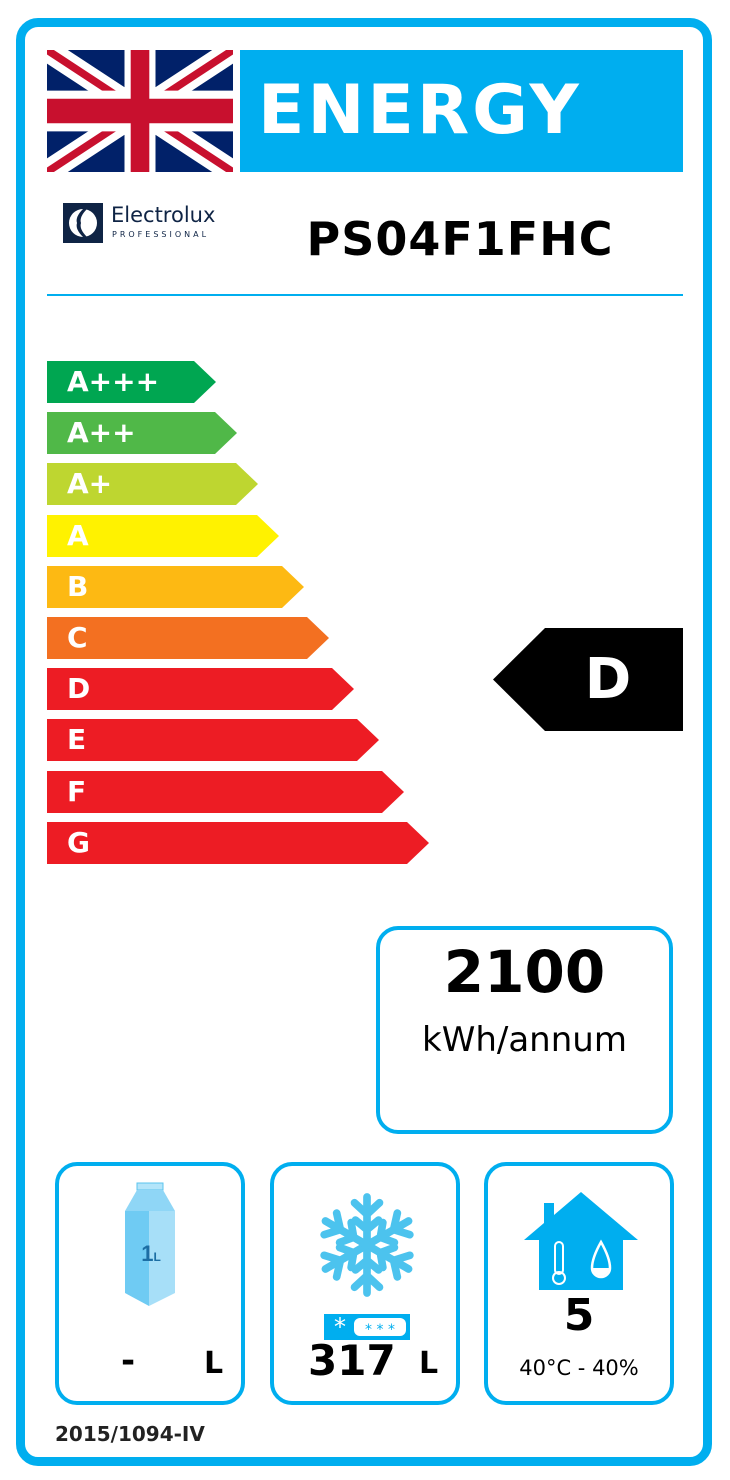 The width and height of the screenshot is (730, 1480). What do you see at coordinates (524, 972) in the screenshot?
I see `consumption-value: 2100` at bounding box center [524, 972].